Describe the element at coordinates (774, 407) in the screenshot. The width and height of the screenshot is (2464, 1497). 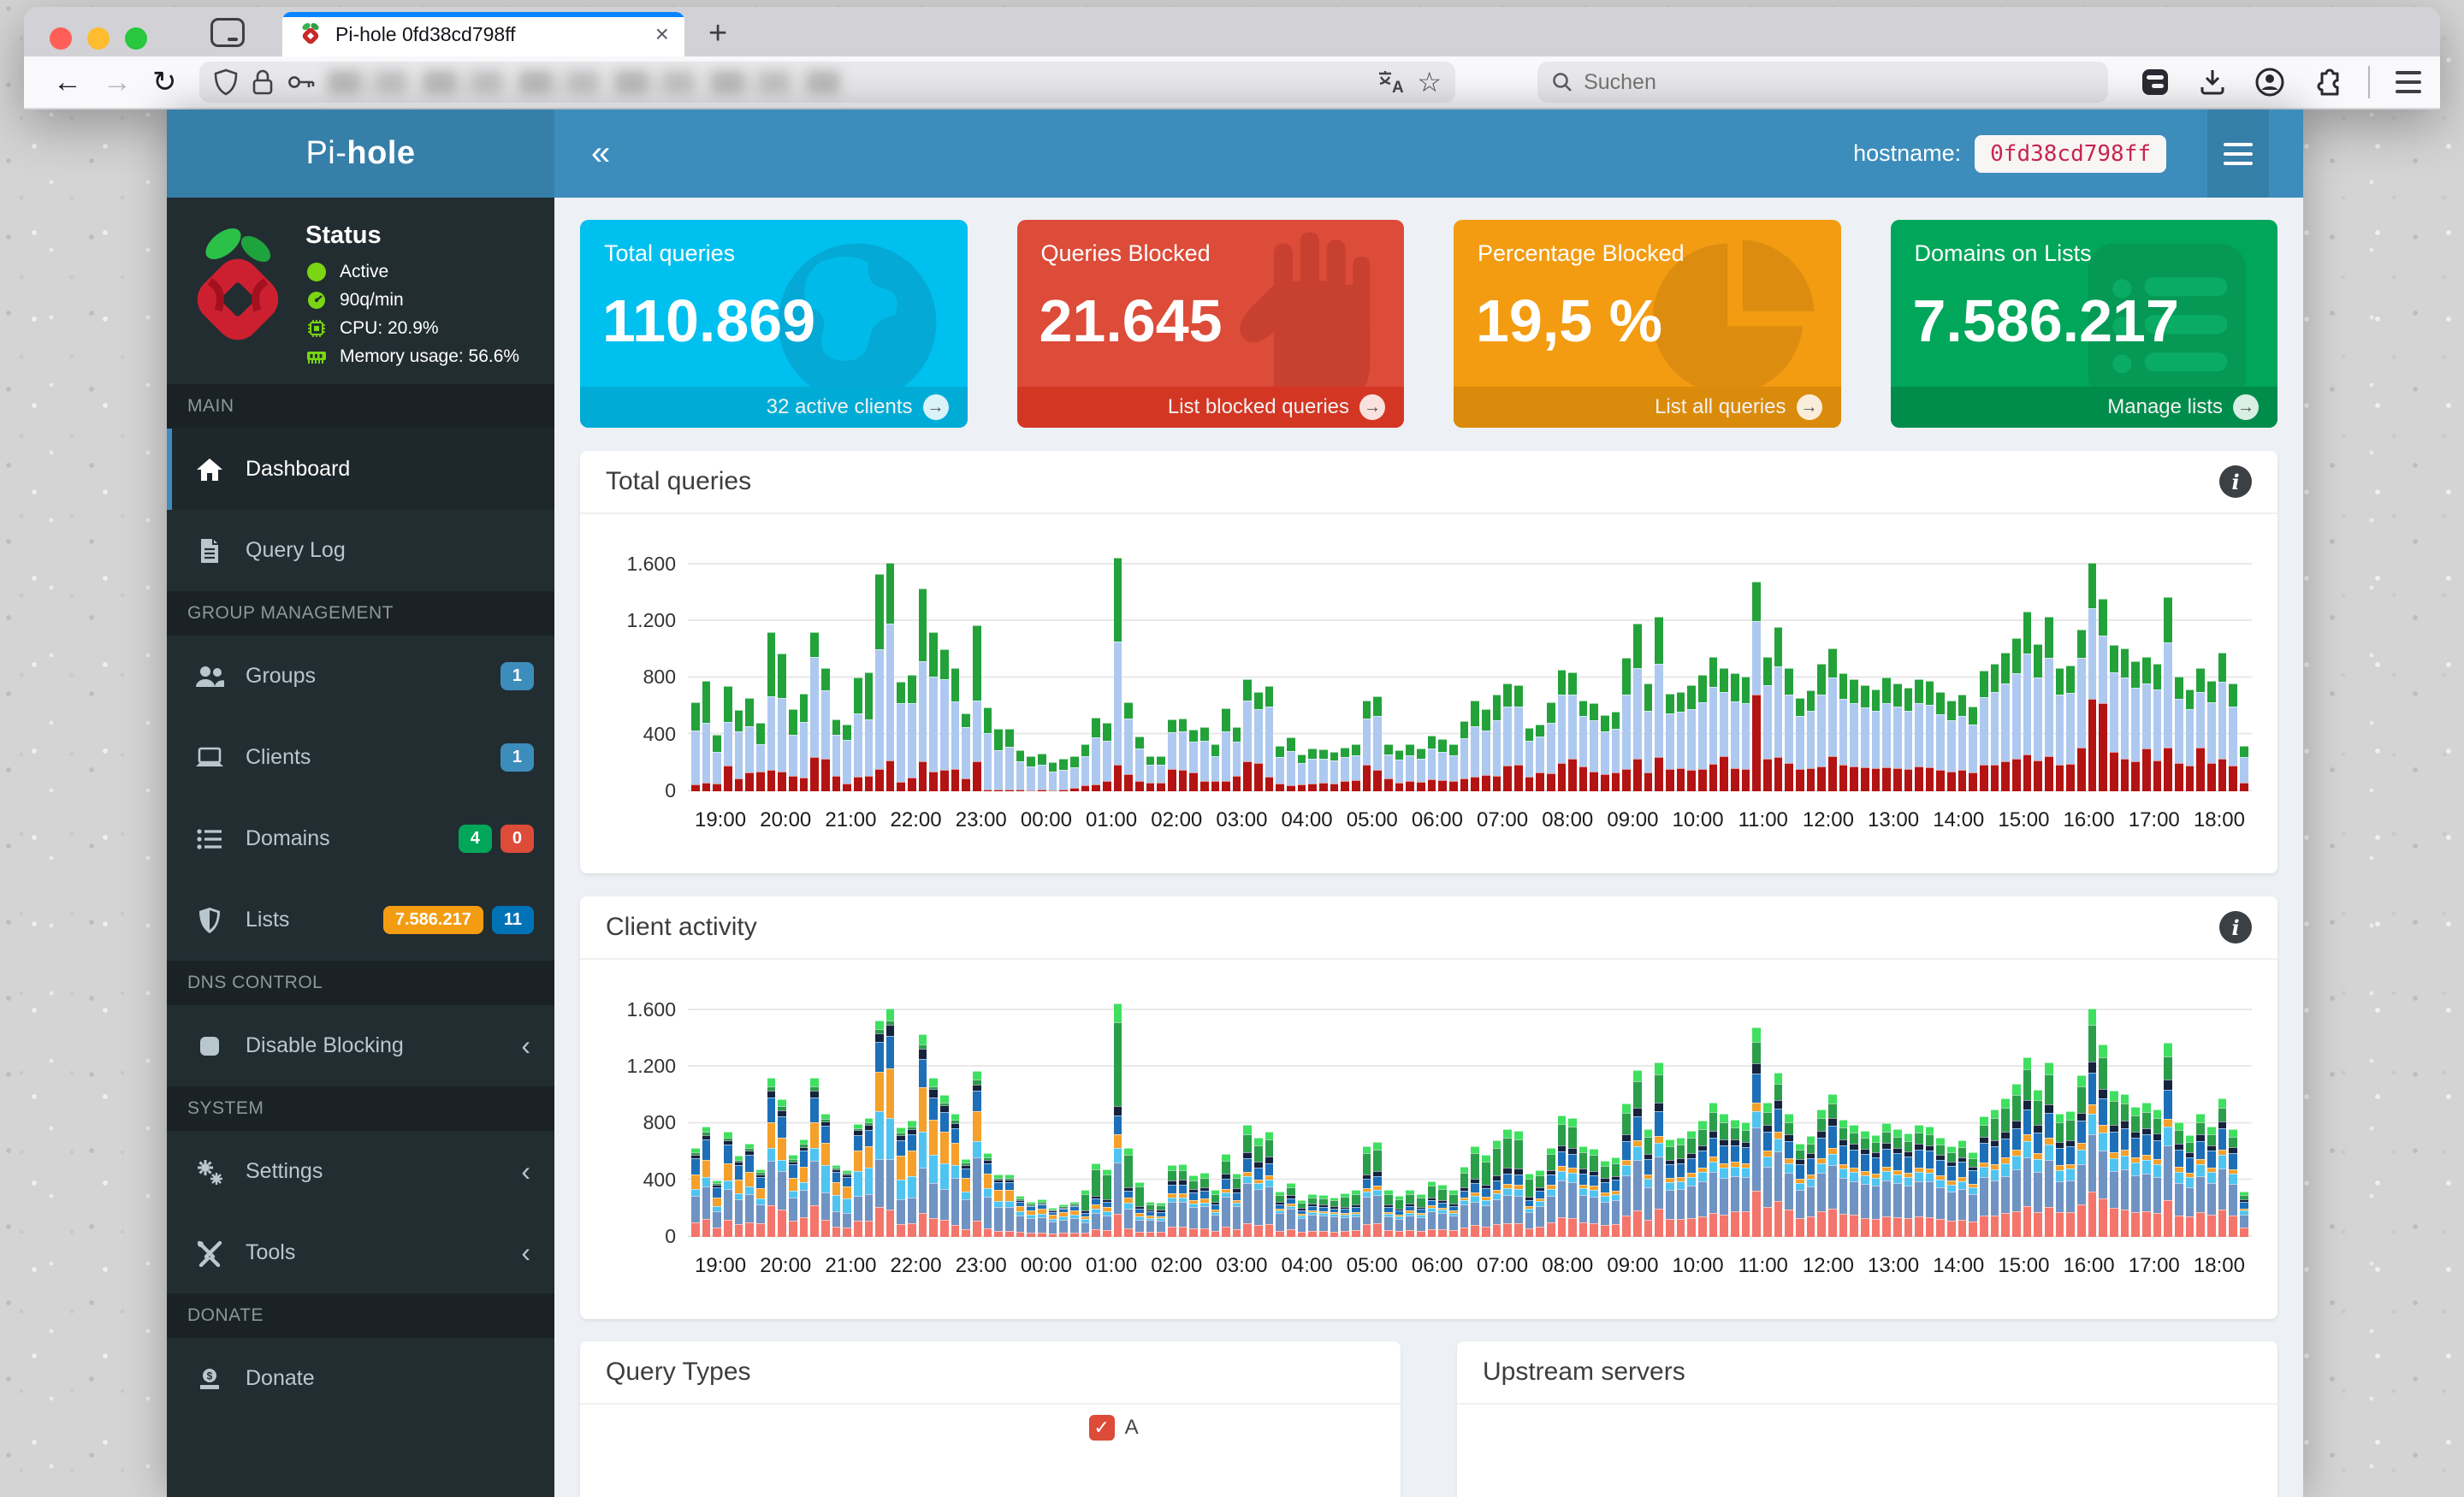
I see `card-link-active-clients: 32 active clients →` at that location.